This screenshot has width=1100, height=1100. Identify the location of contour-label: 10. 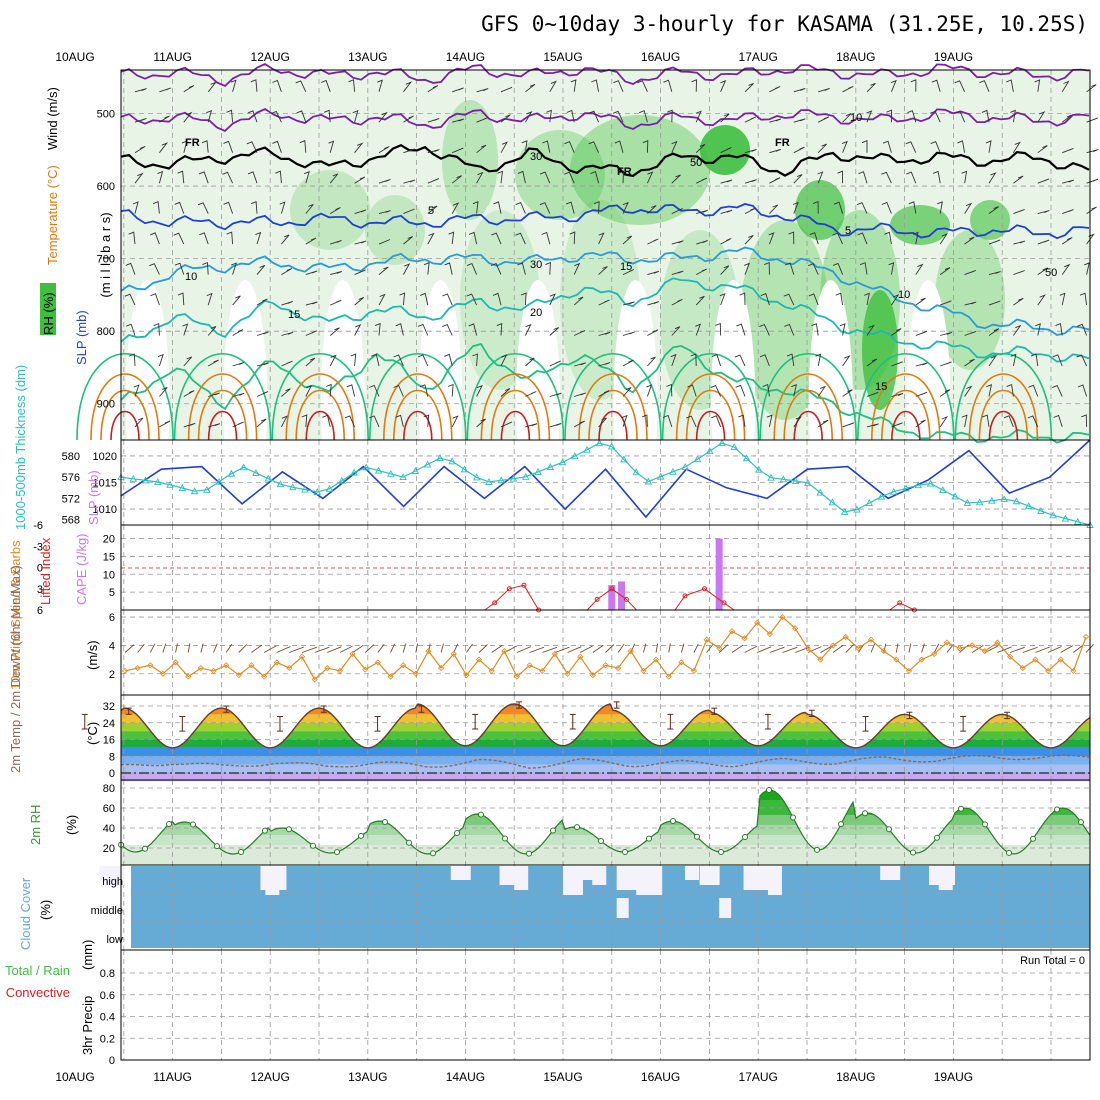
(191, 277).